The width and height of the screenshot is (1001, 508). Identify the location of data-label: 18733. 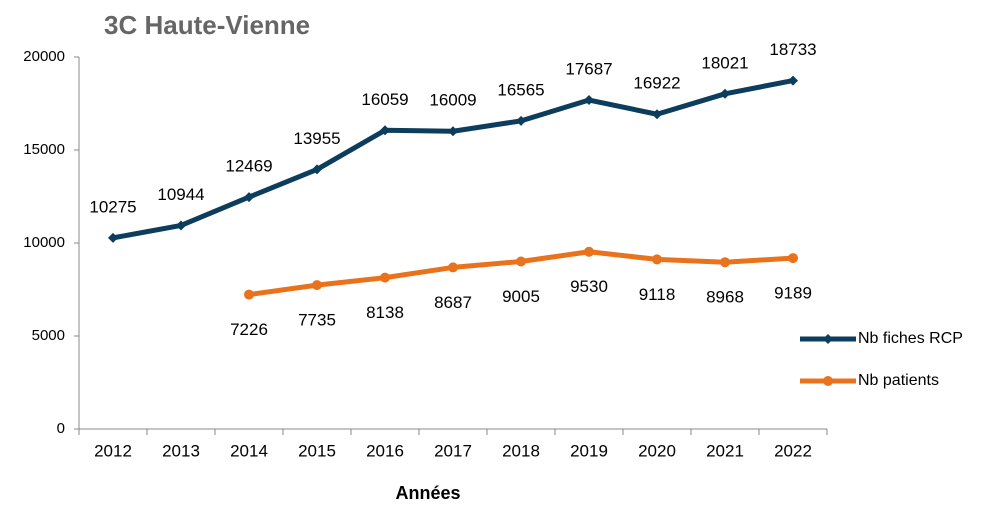
(792, 49).